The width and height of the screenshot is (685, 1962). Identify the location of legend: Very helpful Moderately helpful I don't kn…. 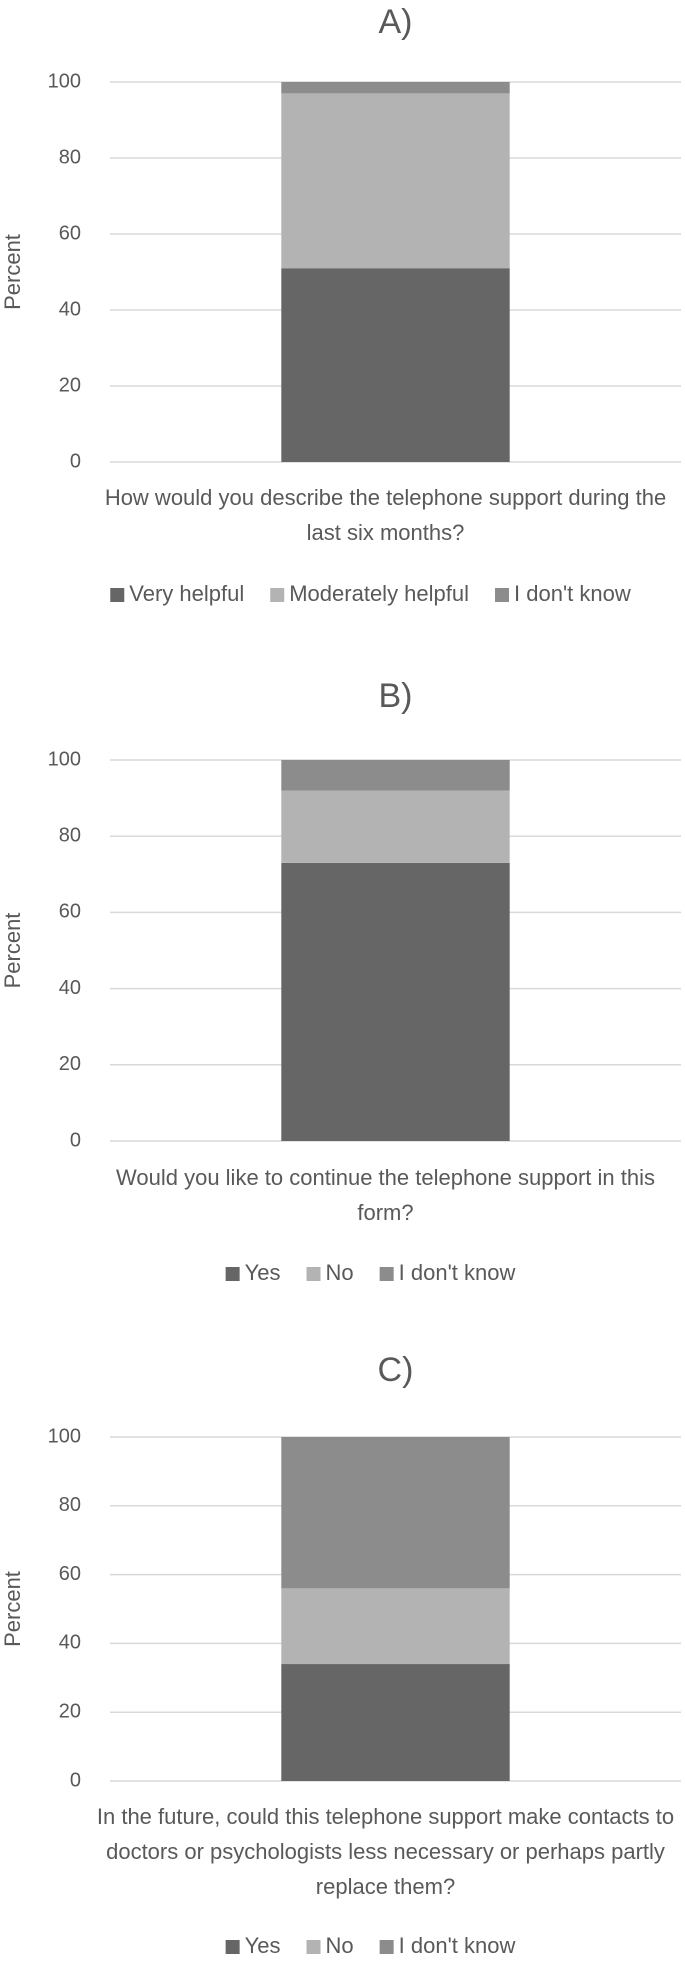
(370, 593).